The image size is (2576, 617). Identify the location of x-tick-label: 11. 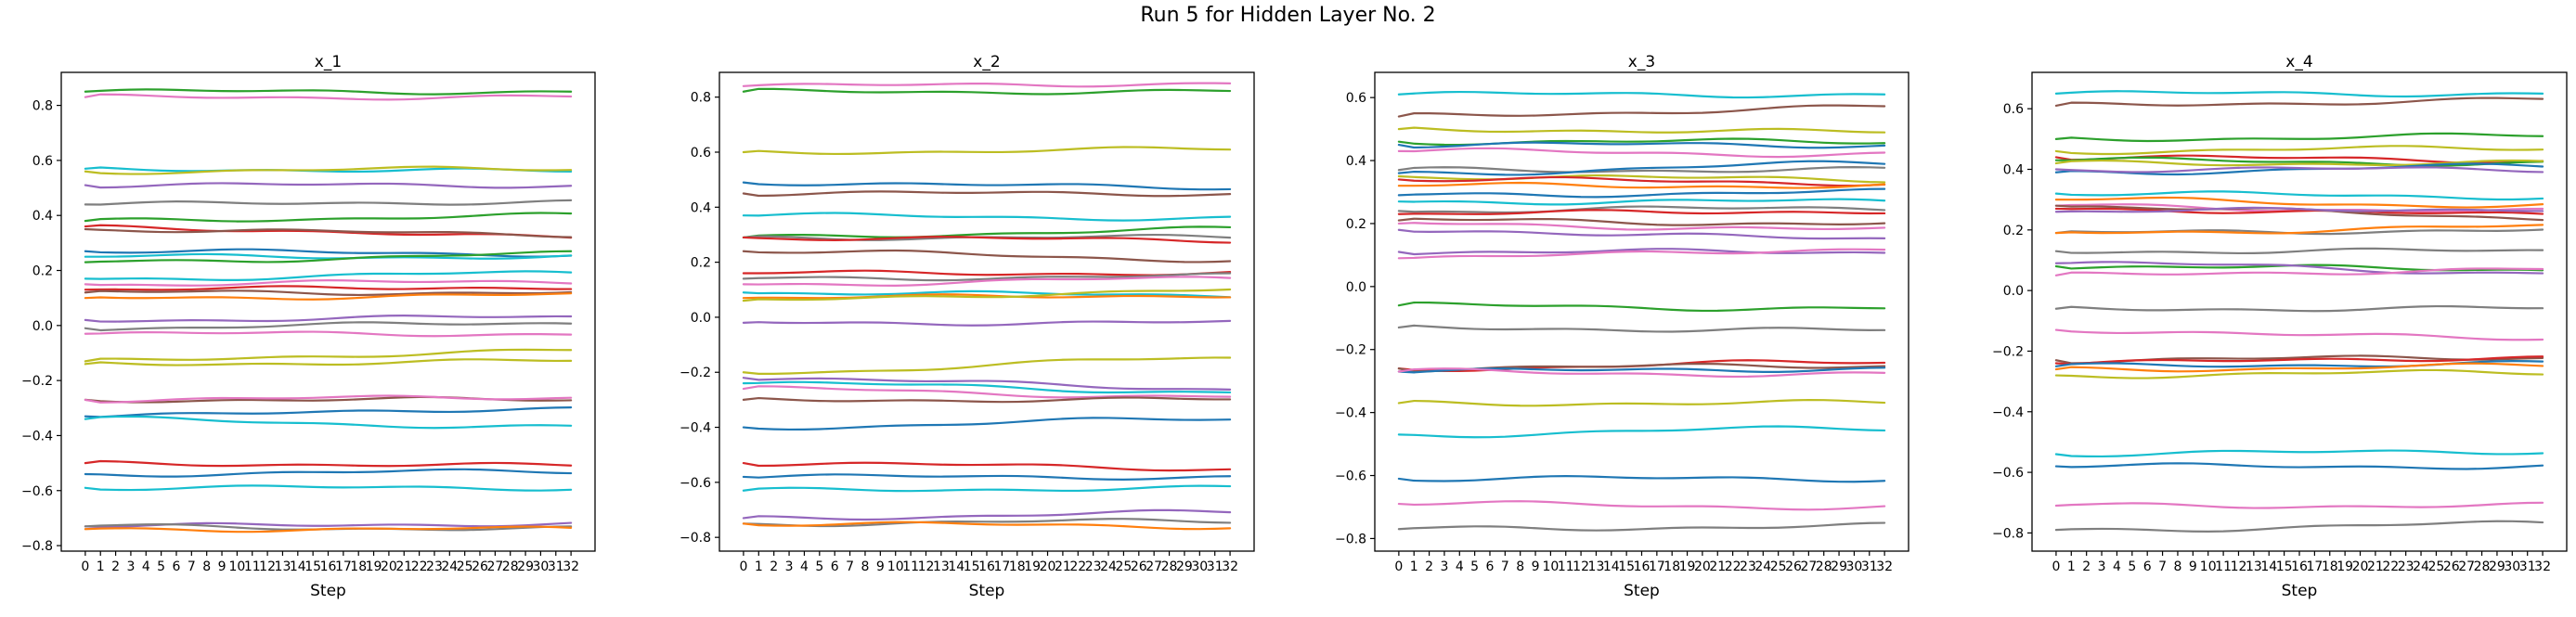
(910, 566).